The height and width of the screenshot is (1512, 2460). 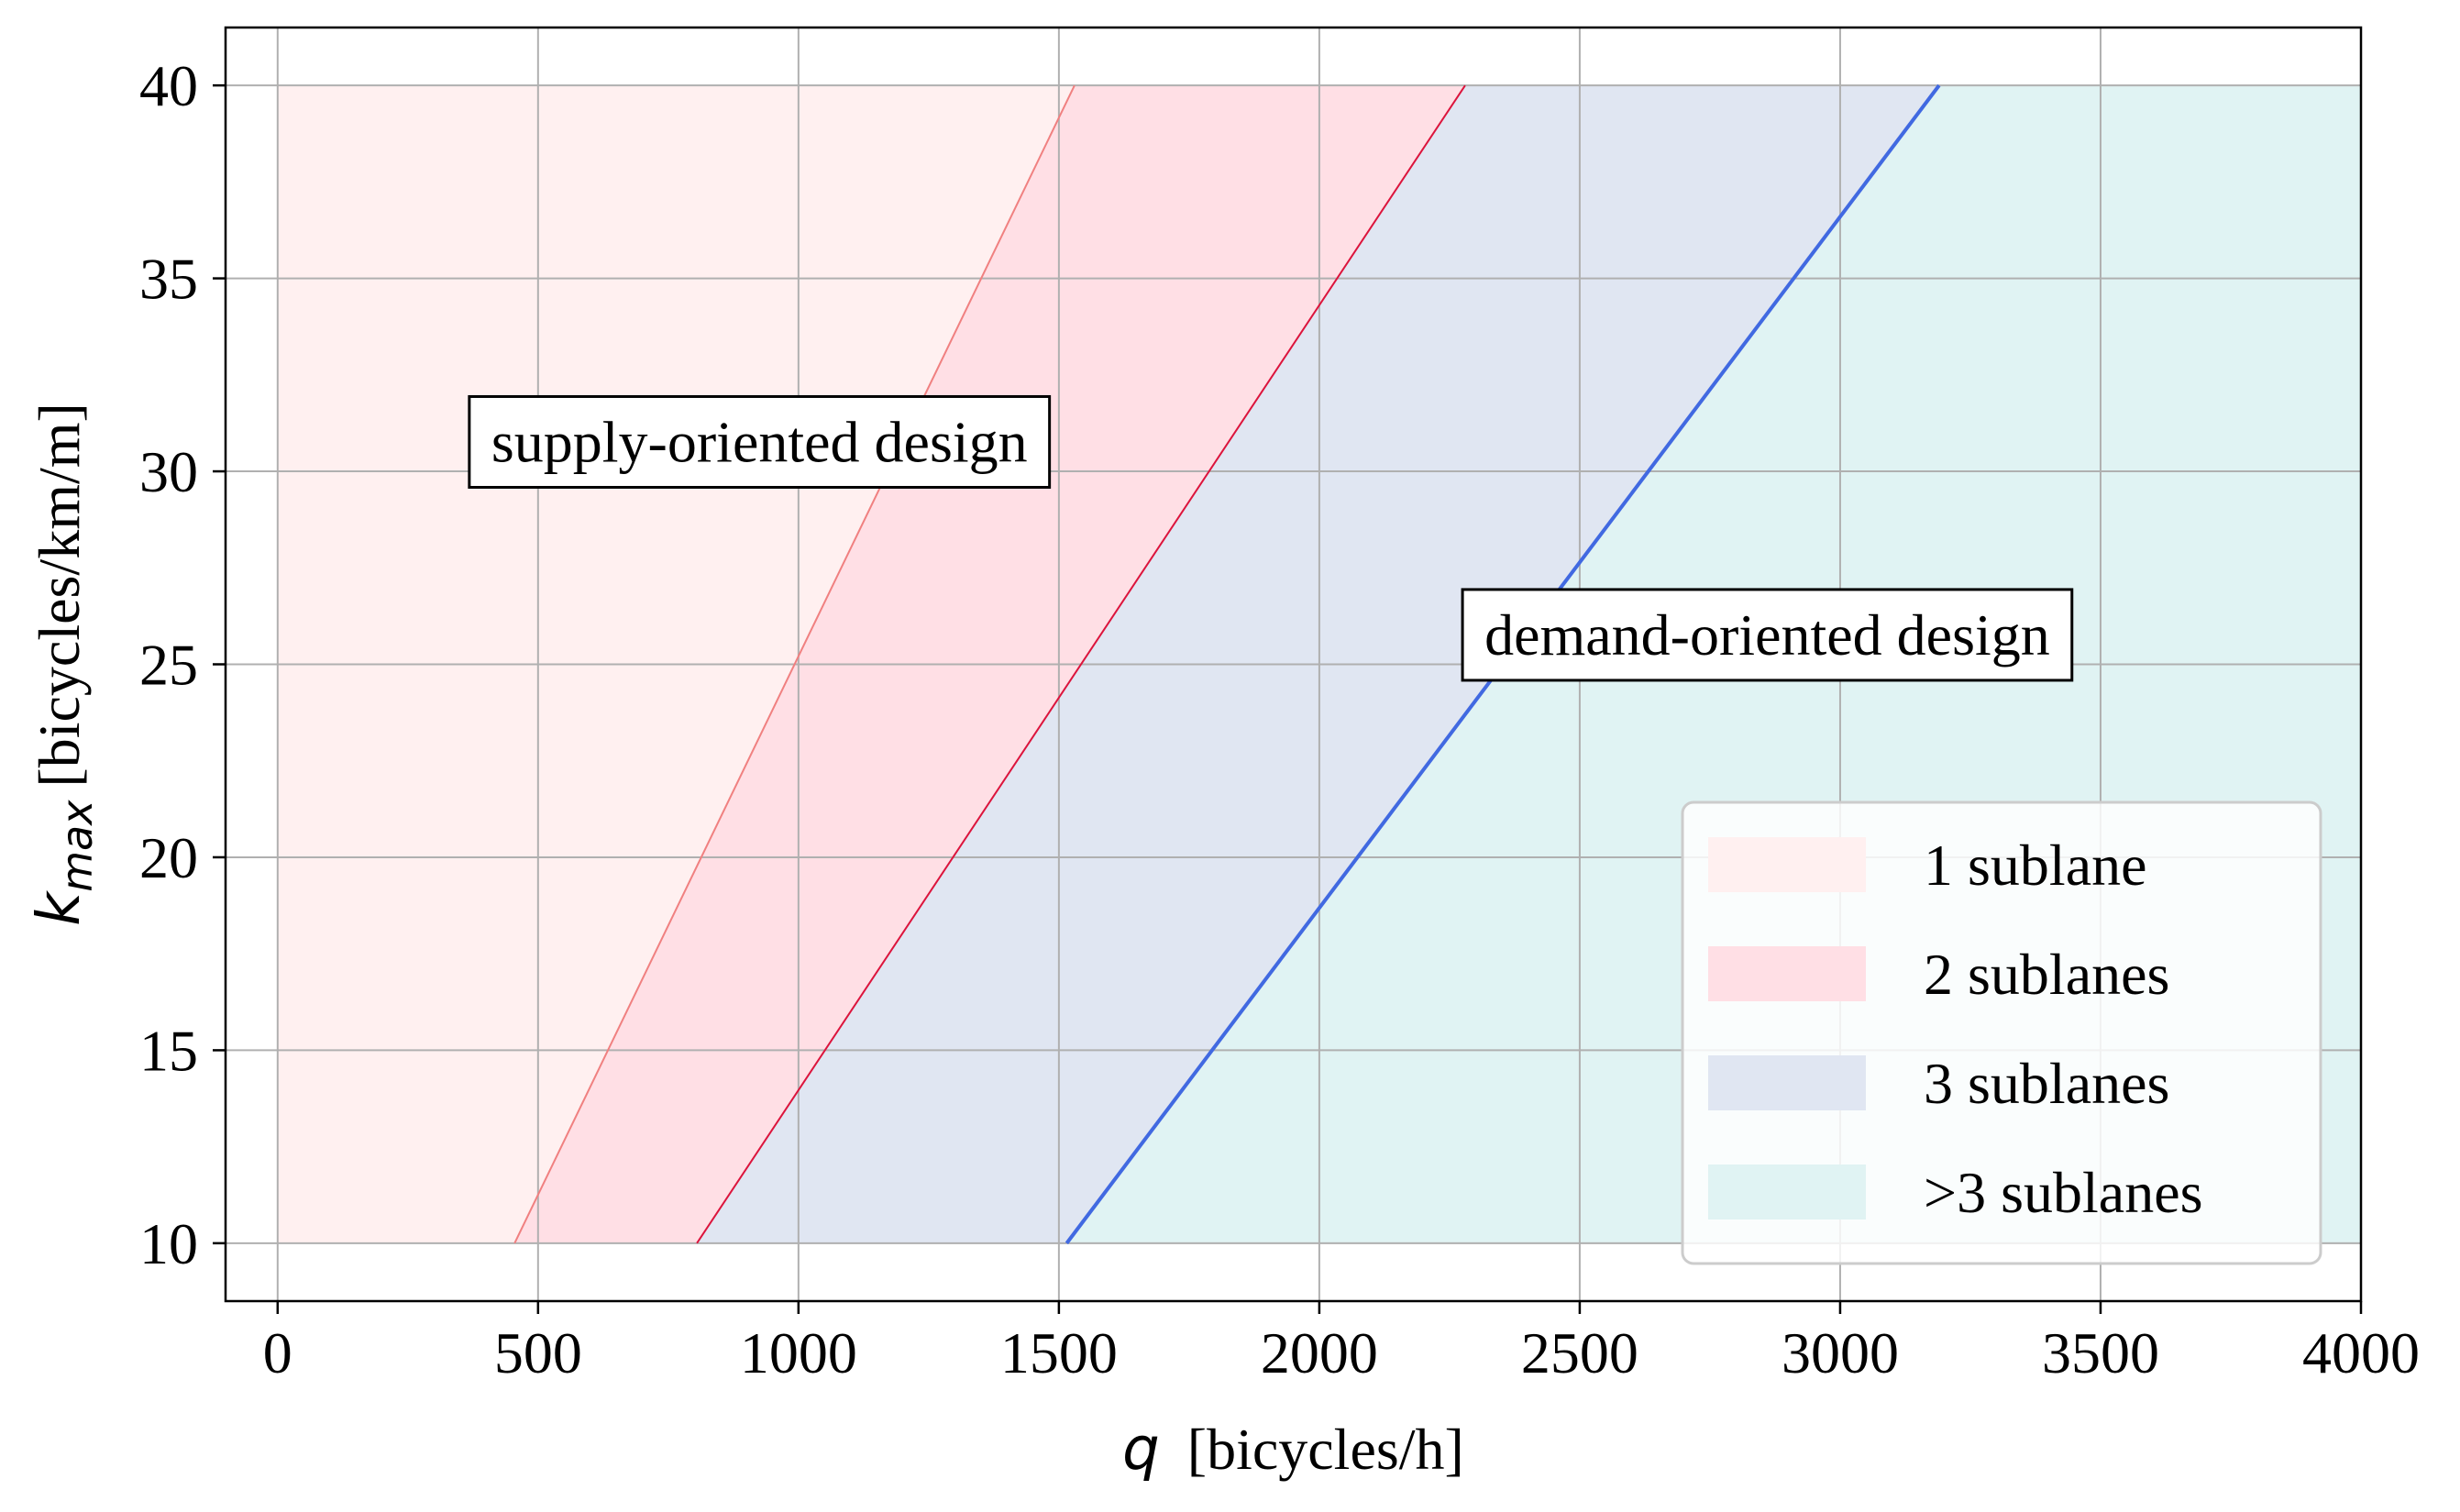 I want to click on y-tick-label: 35, so click(x=168, y=279).